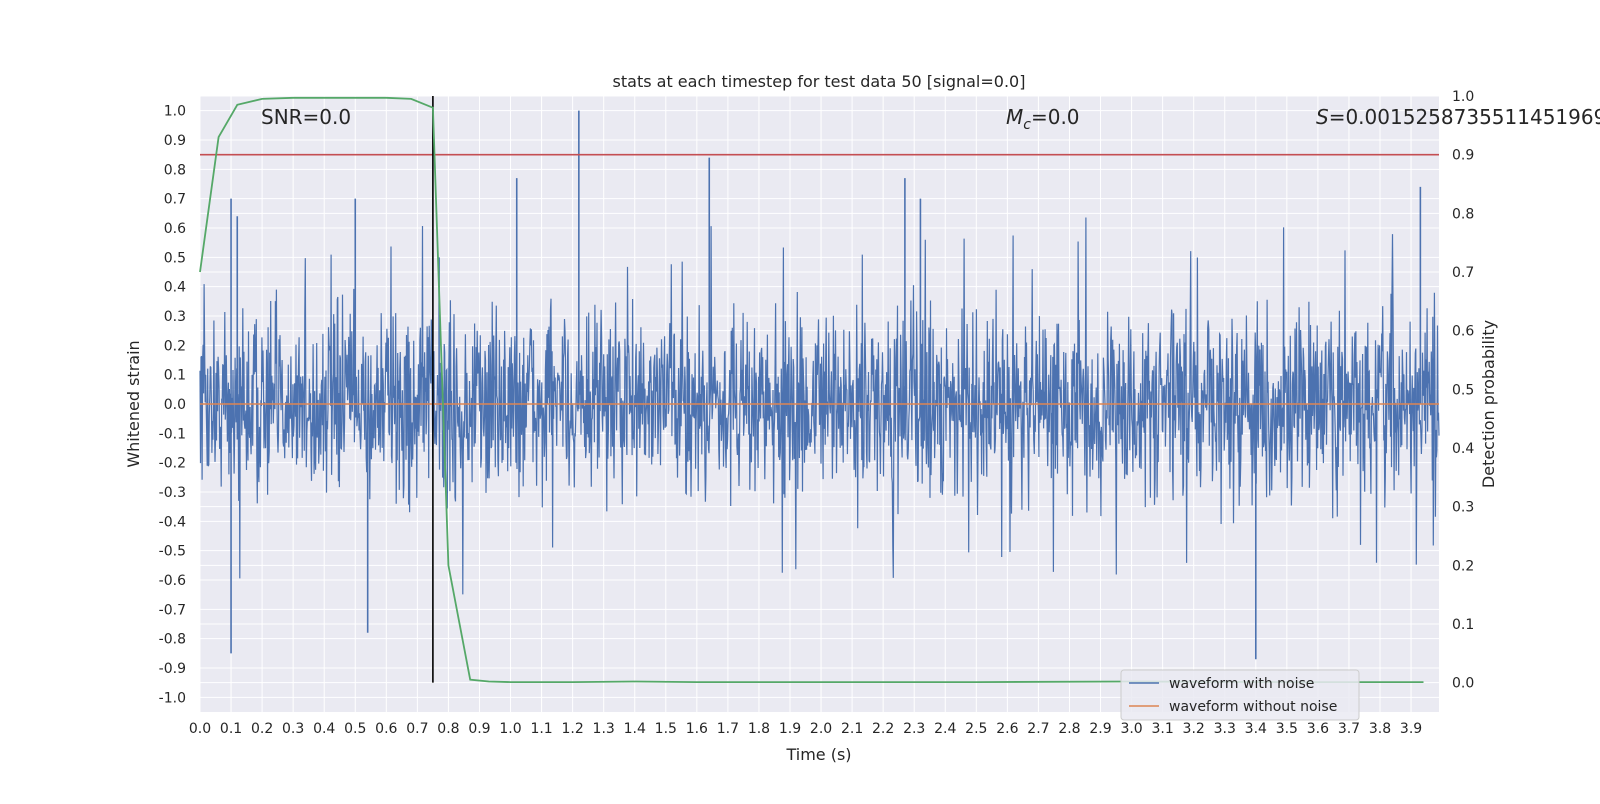  What do you see at coordinates (1162, 729) in the screenshot?
I see `x-tick-label: 3.1` at bounding box center [1162, 729].